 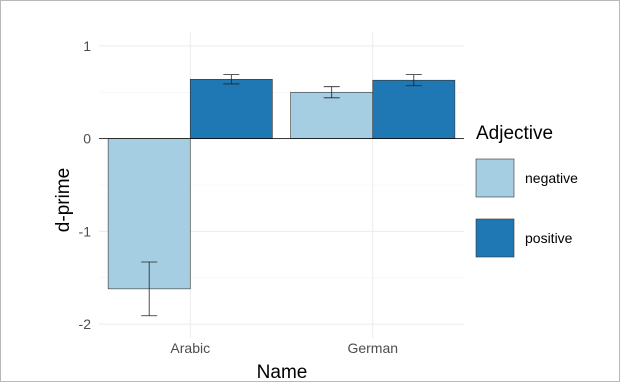 What do you see at coordinates (414, 109) in the screenshot?
I see `bar-positive-german` at bounding box center [414, 109].